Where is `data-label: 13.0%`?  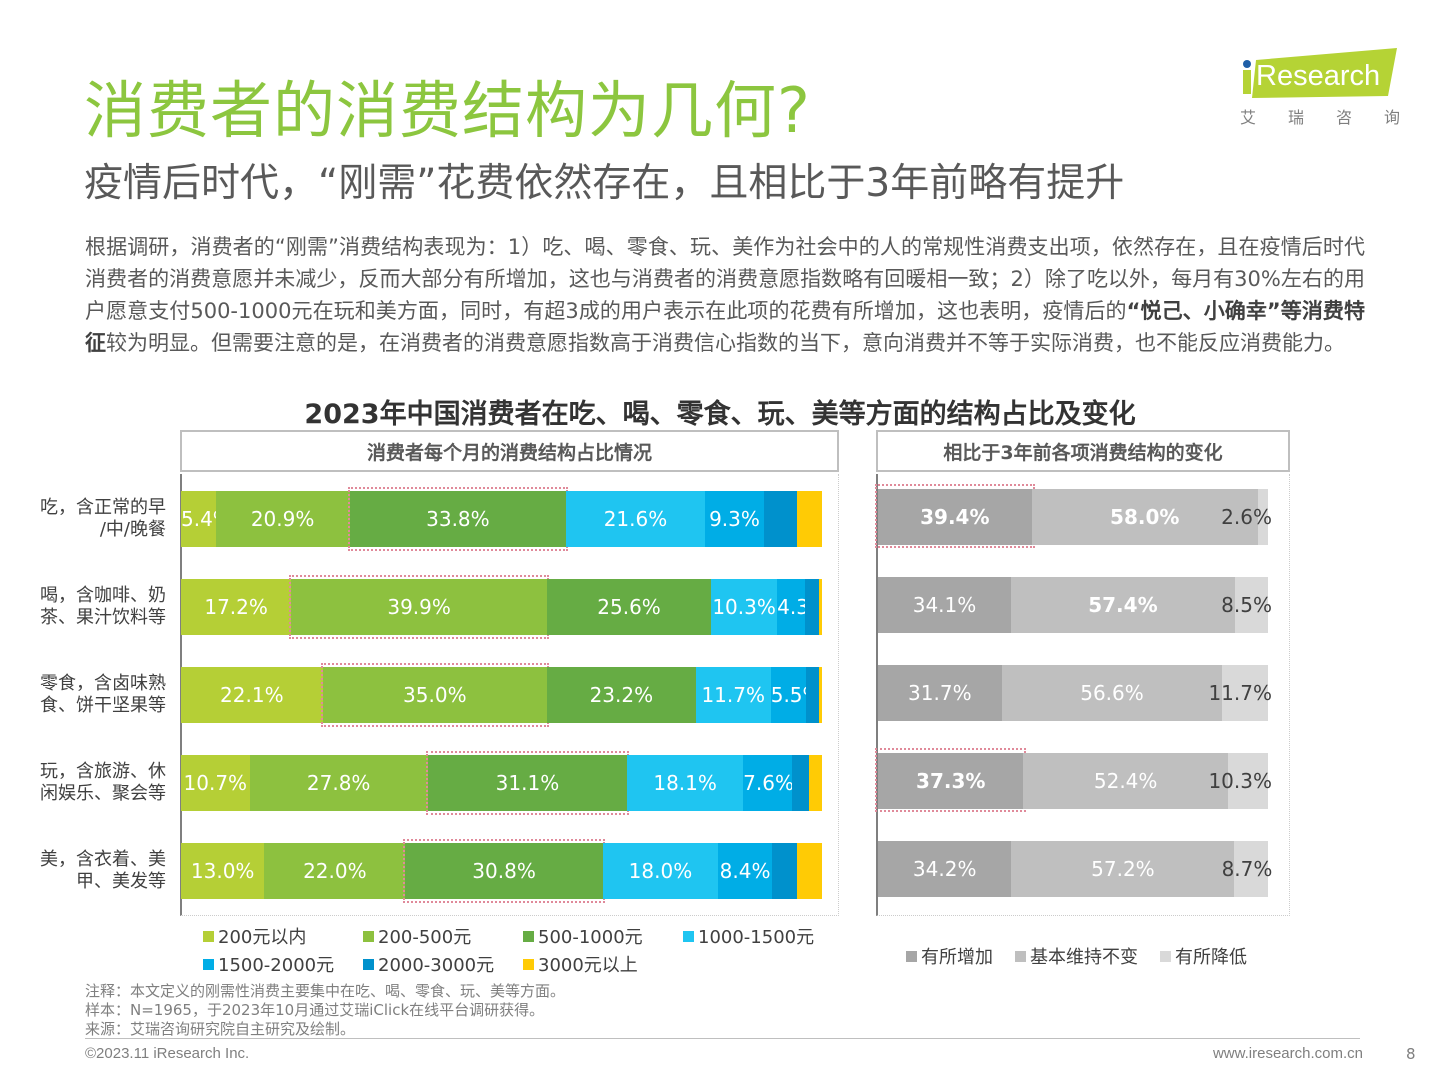
data-label: 13.0% is located at coordinates (222, 871).